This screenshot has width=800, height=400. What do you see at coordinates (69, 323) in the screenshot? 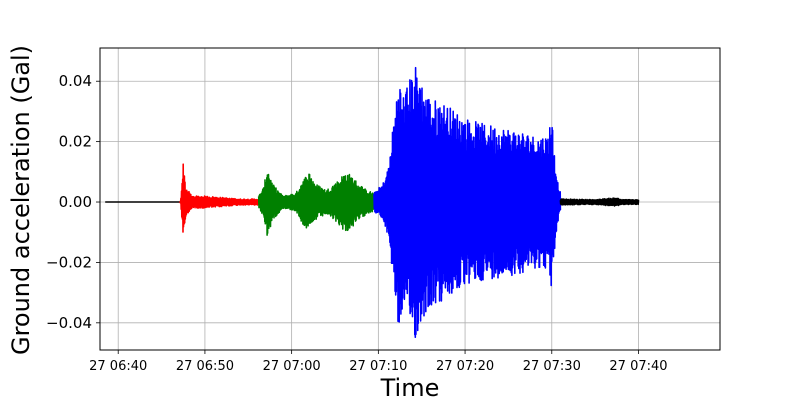
I see `y-tick-label: −0.04` at bounding box center [69, 323].